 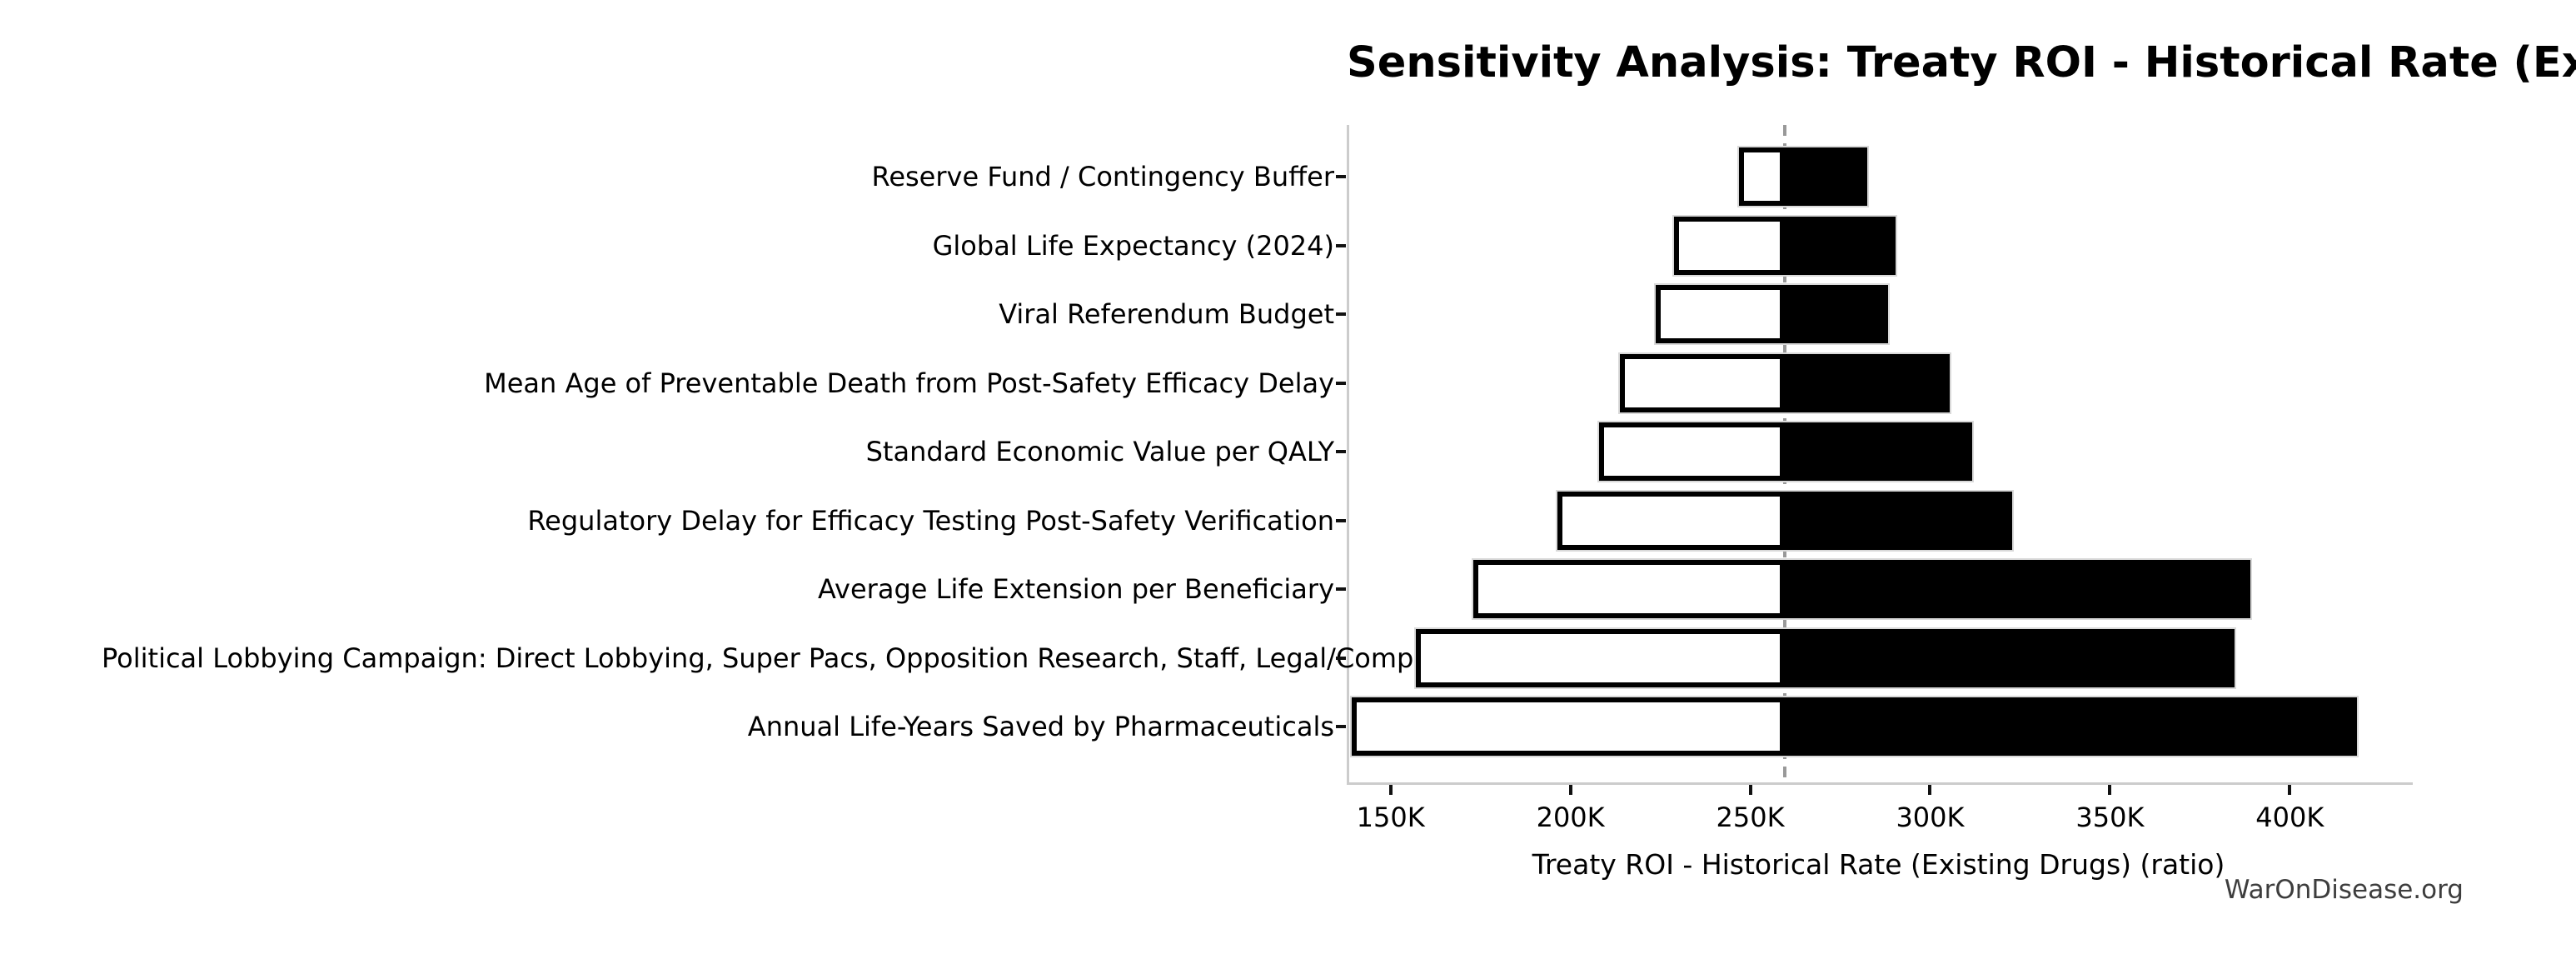 What do you see at coordinates (1099, 451) in the screenshot?
I see `y-axis-category-label: Standard Economic Value per QALY` at bounding box center [1099, 451].